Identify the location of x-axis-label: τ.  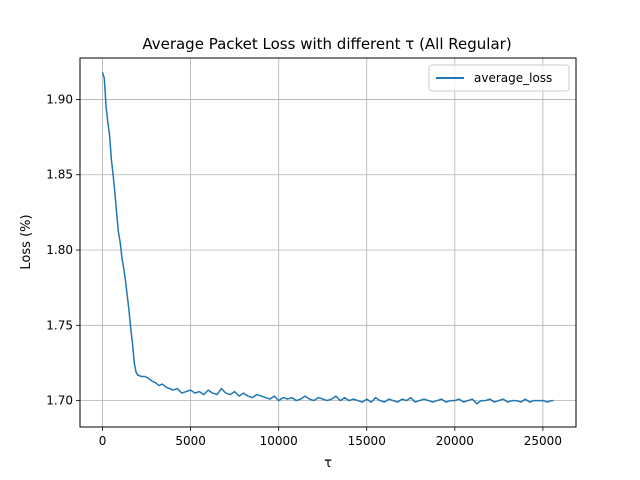
(328, 463).